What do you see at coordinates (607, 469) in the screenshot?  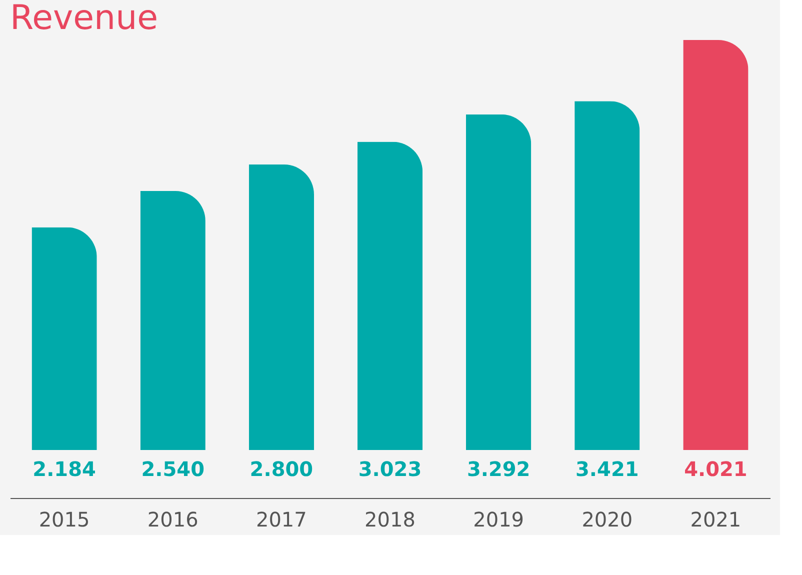 I see `data-label: 3.421` at bounding box center [607, 469].